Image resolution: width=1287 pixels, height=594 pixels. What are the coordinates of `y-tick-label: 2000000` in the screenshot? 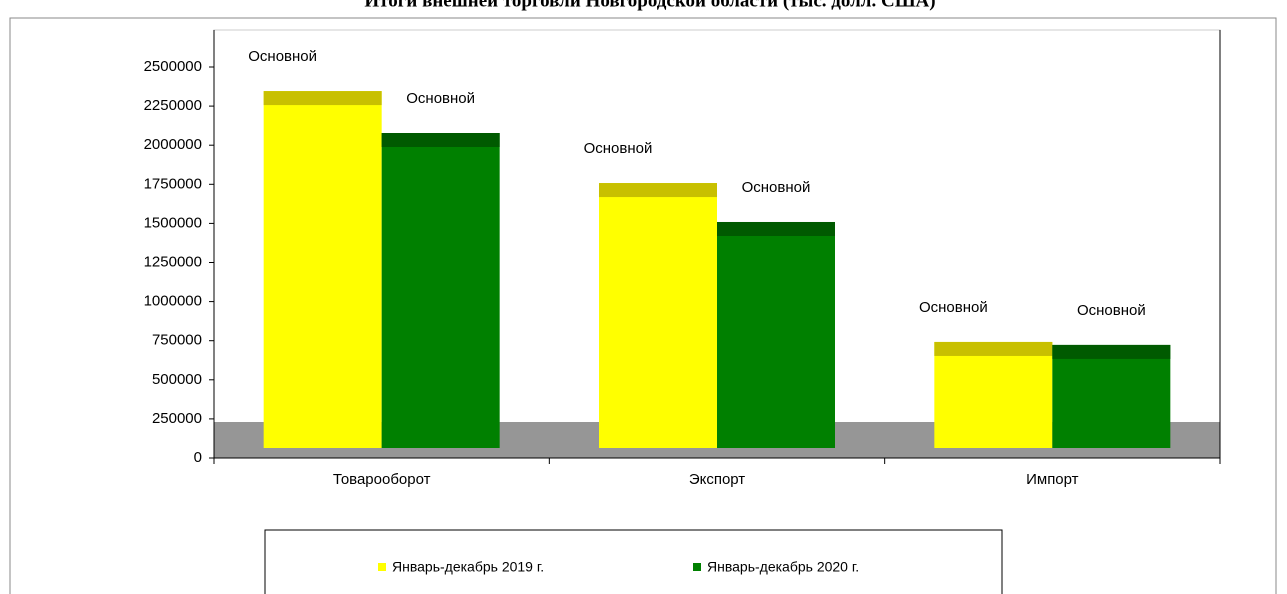 It's located at (173, 144).